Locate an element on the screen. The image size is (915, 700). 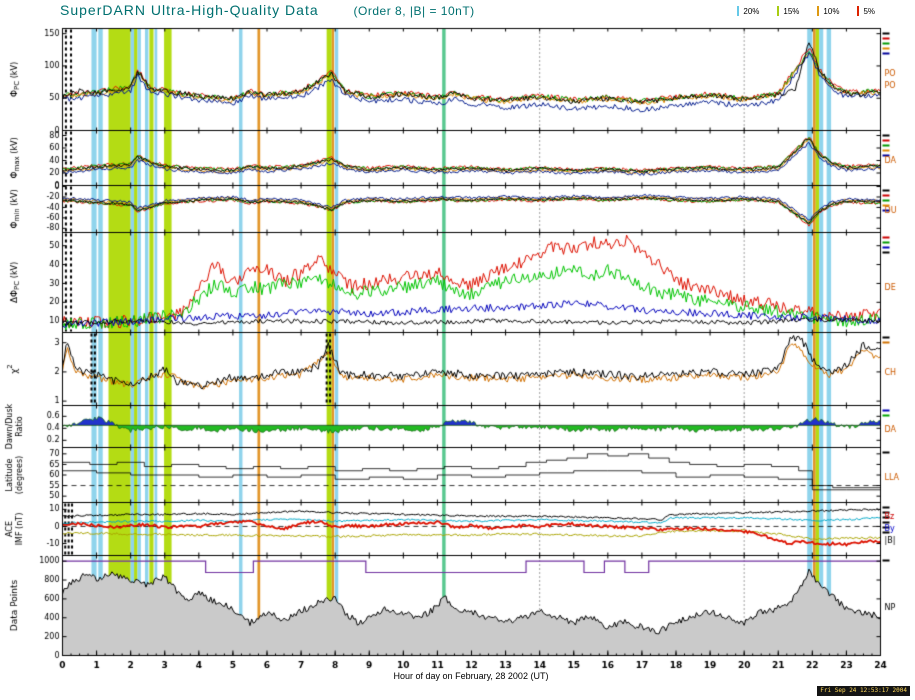
x-axis-title: Hour of day on February, 28 2002 (UT) is located at coordinates (471, 676).